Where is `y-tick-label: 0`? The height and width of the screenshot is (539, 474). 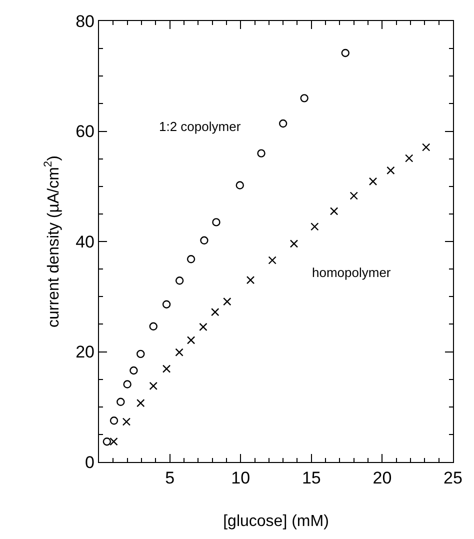
y-tick-label: 0 is located at coordinates (89, 462).